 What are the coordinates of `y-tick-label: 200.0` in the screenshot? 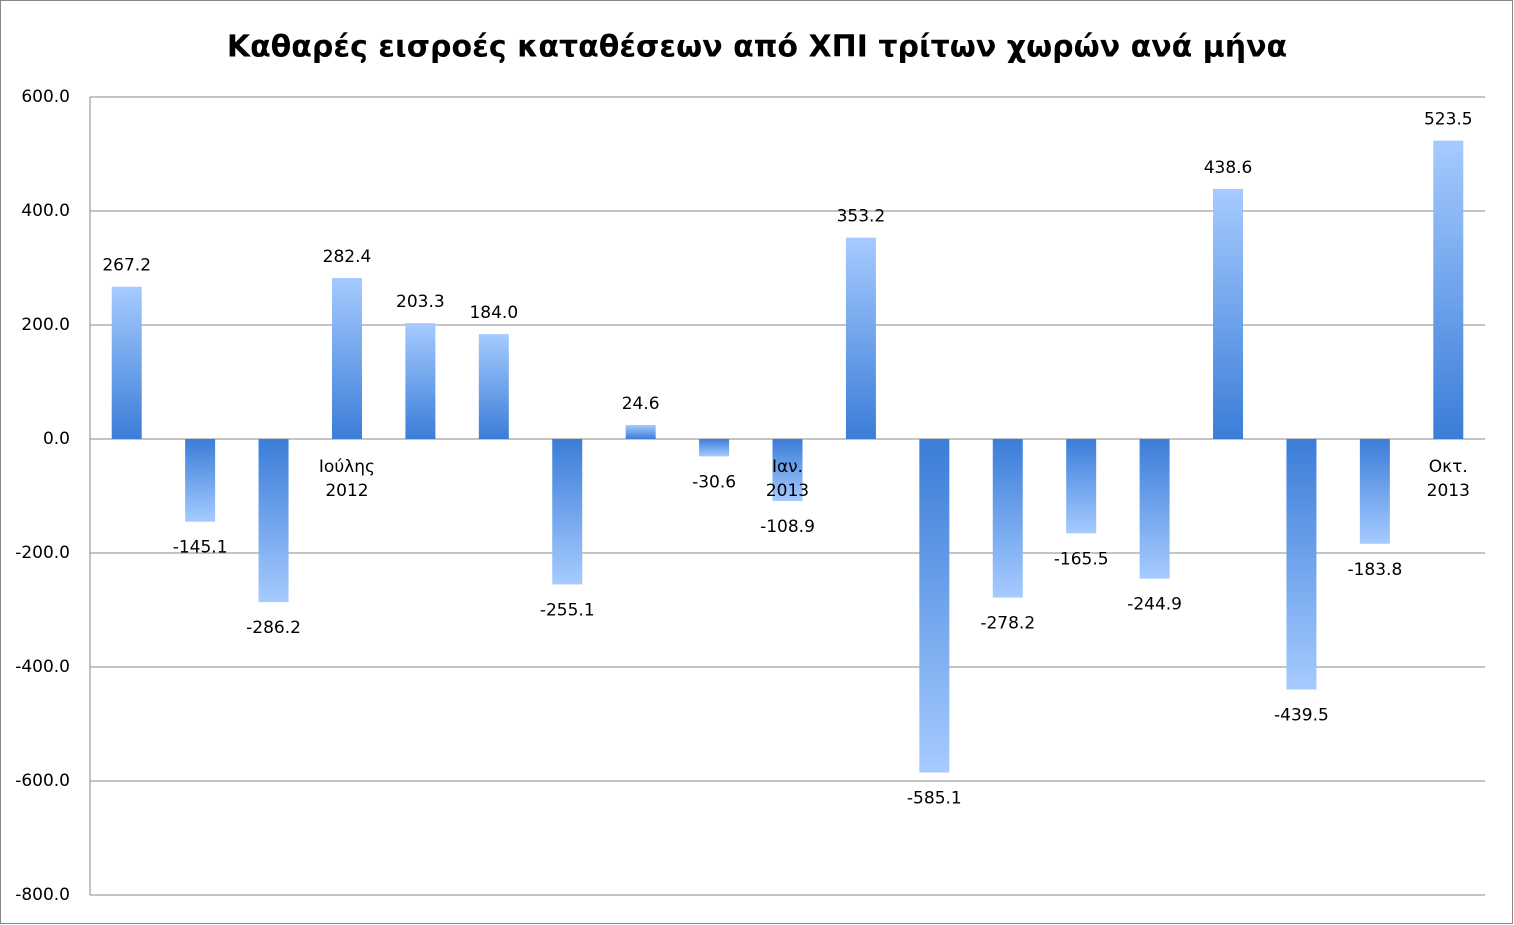 It's located at (45, 325).